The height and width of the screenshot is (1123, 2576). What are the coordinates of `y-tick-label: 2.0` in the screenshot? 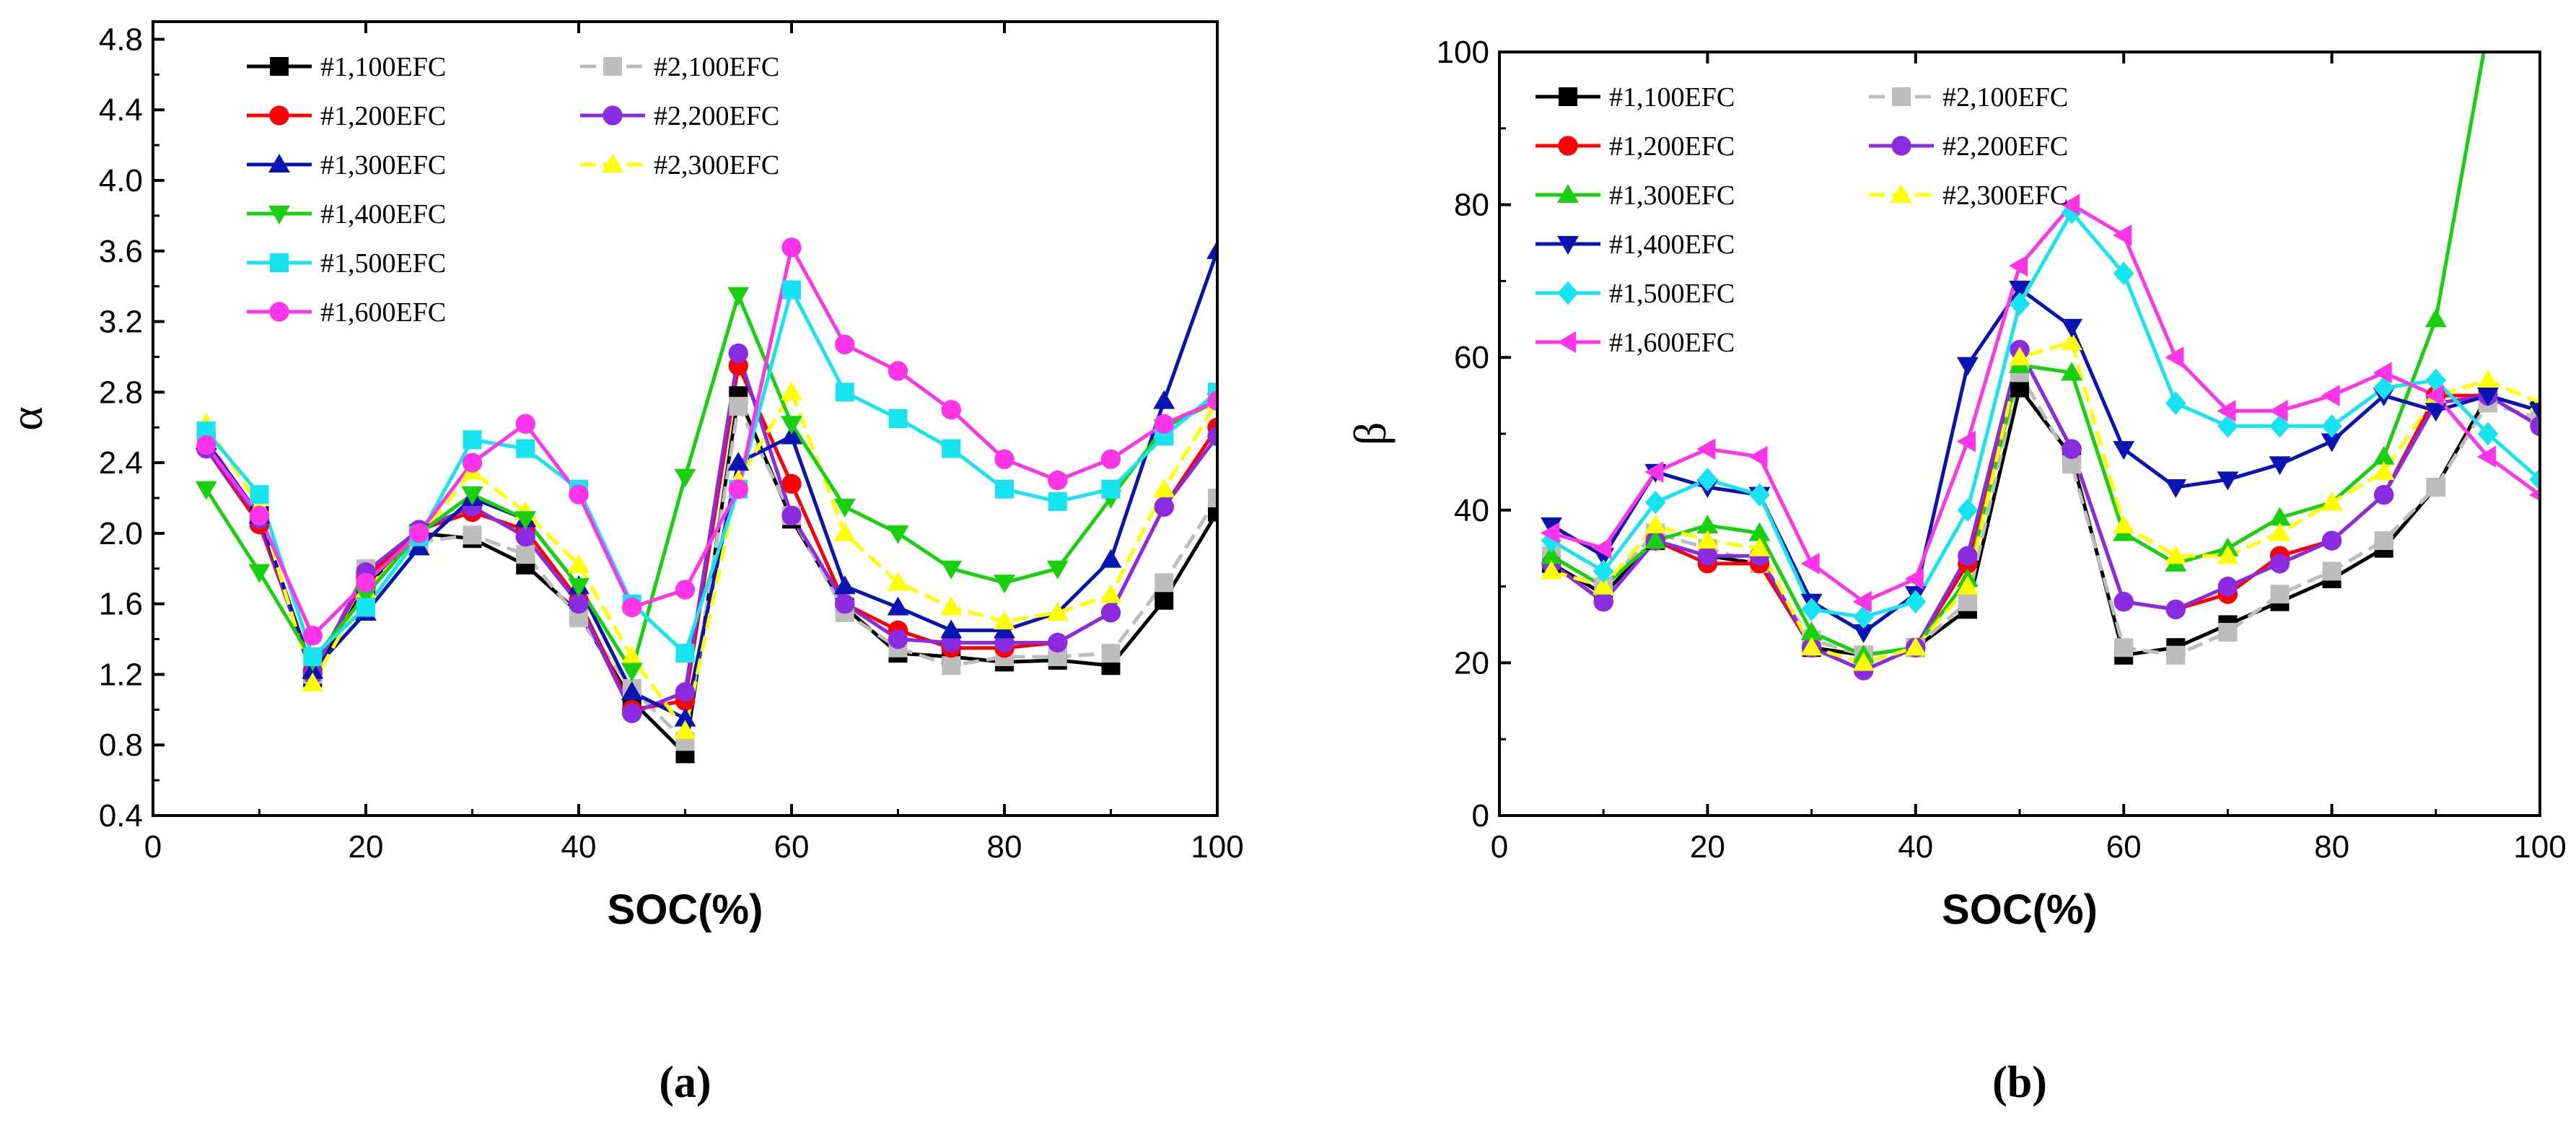 It's located at (121, 533).